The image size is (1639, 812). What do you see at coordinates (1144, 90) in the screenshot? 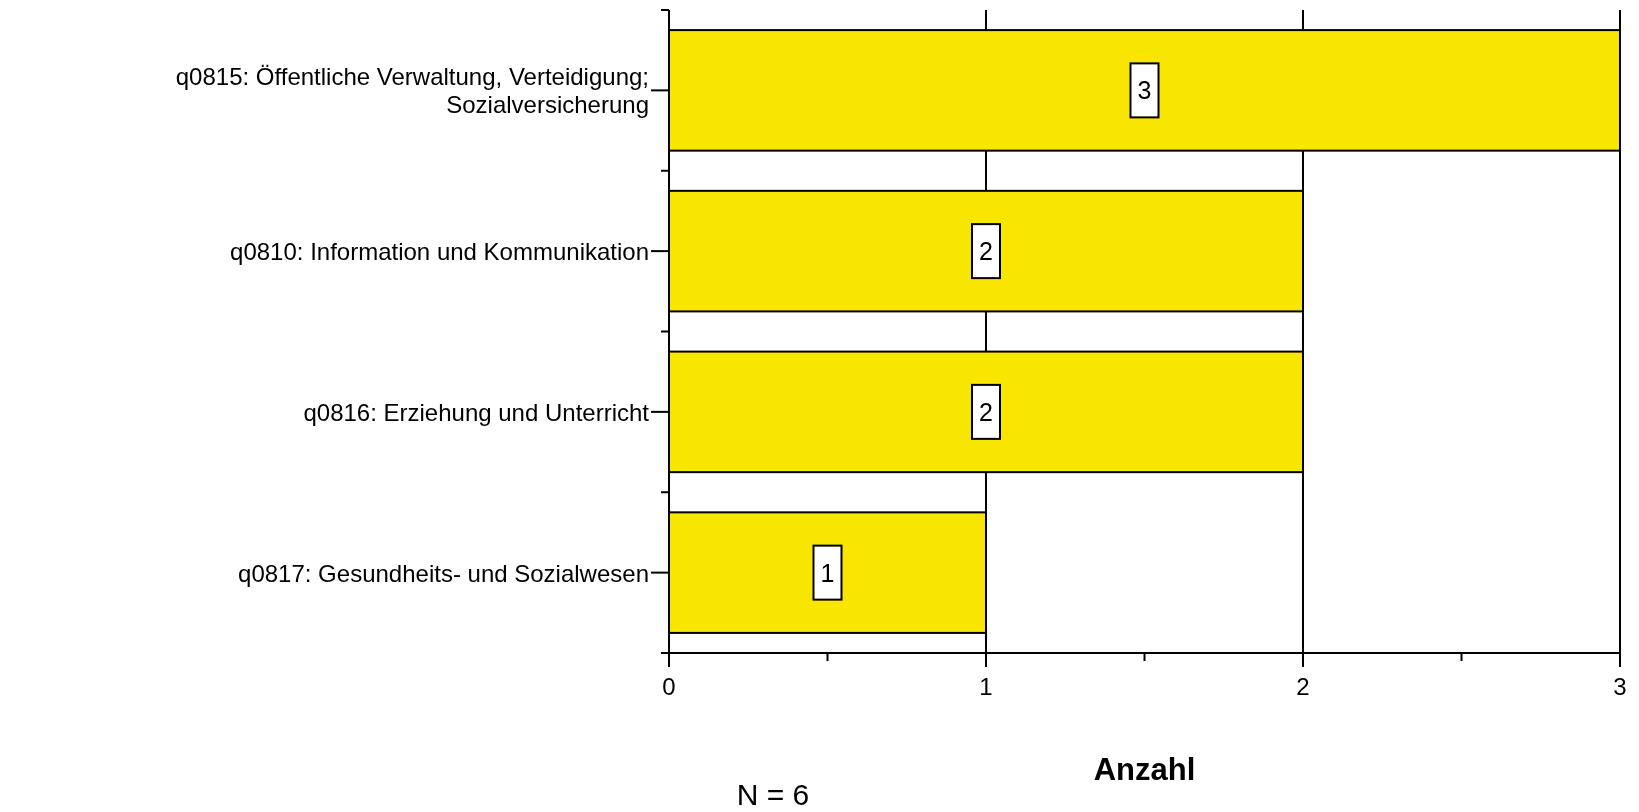
I see `data-label: 3` at bounding box center [1144, 90].